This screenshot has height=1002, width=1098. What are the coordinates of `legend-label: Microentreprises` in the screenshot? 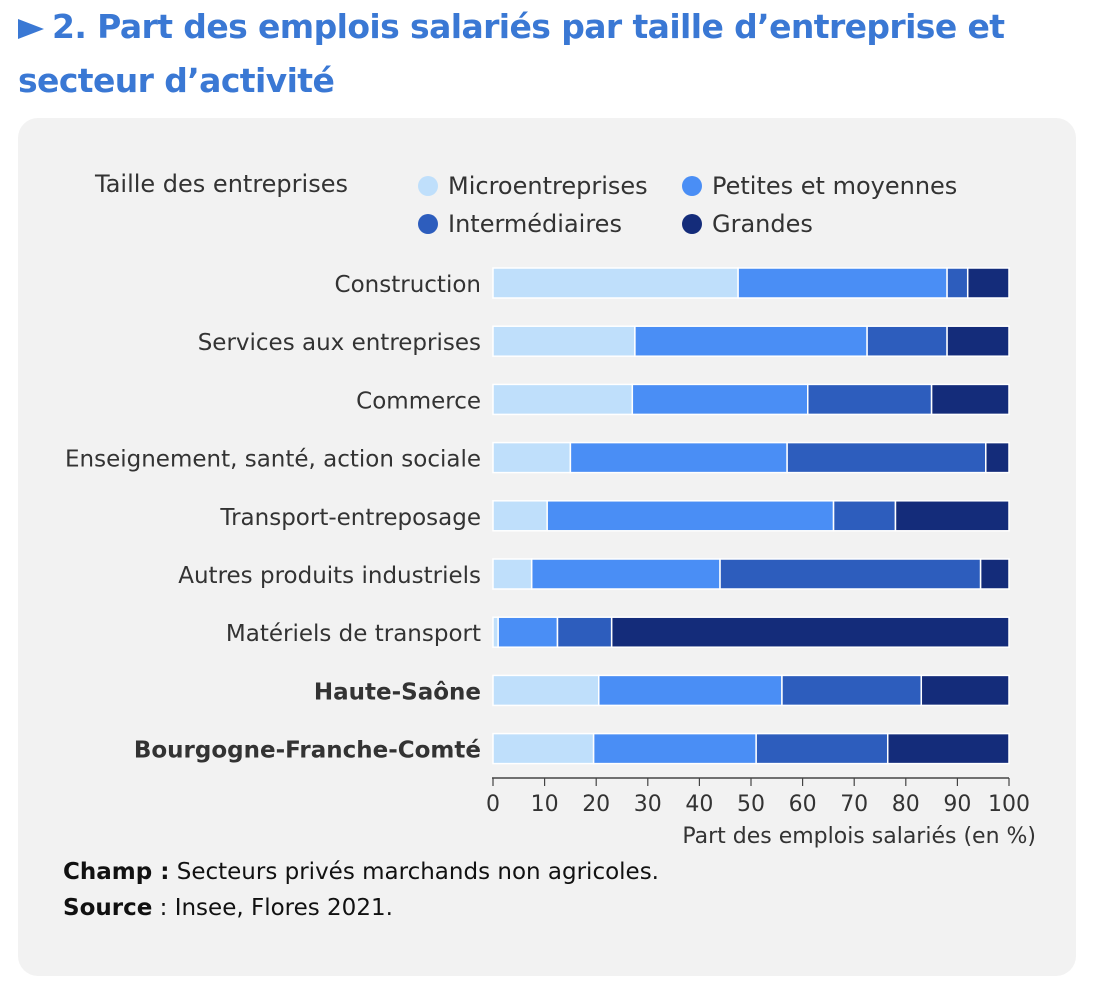 It's located at (548, 186).